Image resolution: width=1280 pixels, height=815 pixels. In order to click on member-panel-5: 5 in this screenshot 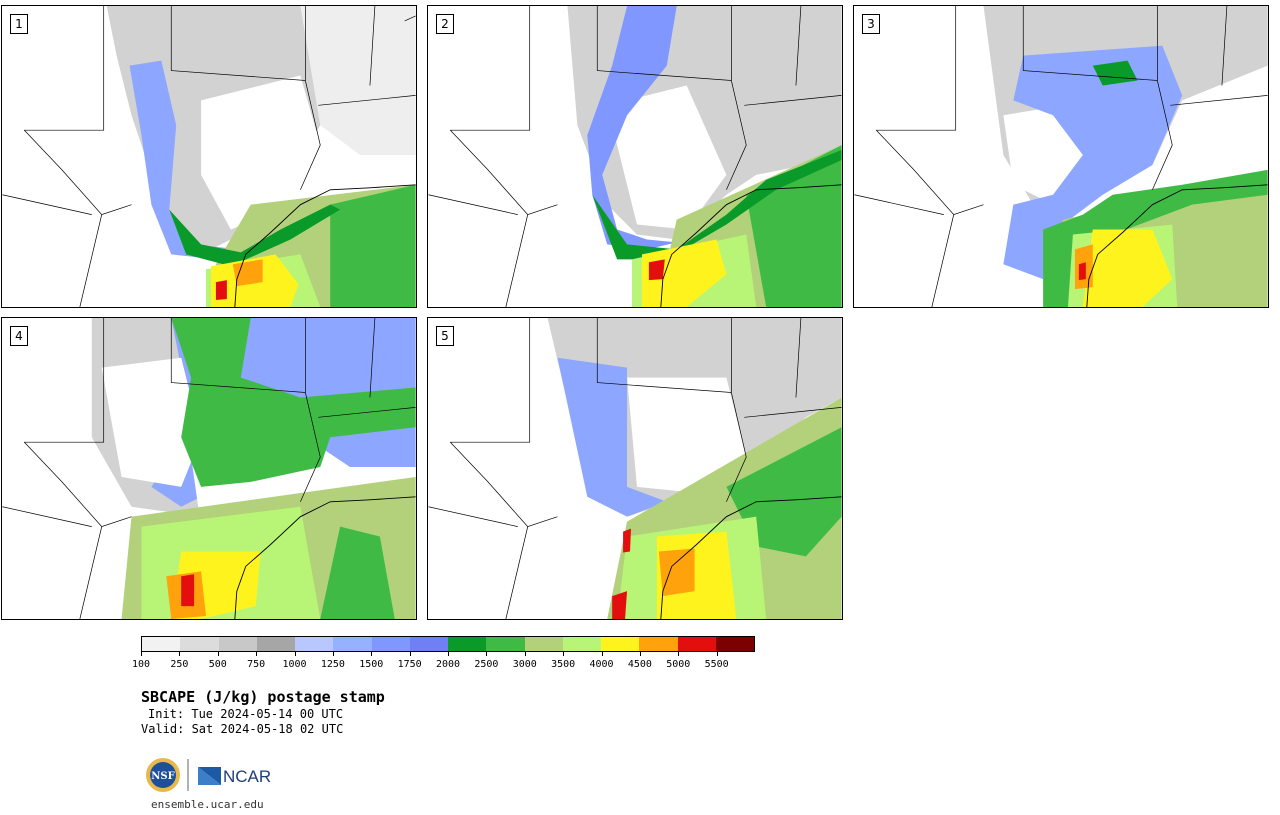, I will do `click(635, 468)`.